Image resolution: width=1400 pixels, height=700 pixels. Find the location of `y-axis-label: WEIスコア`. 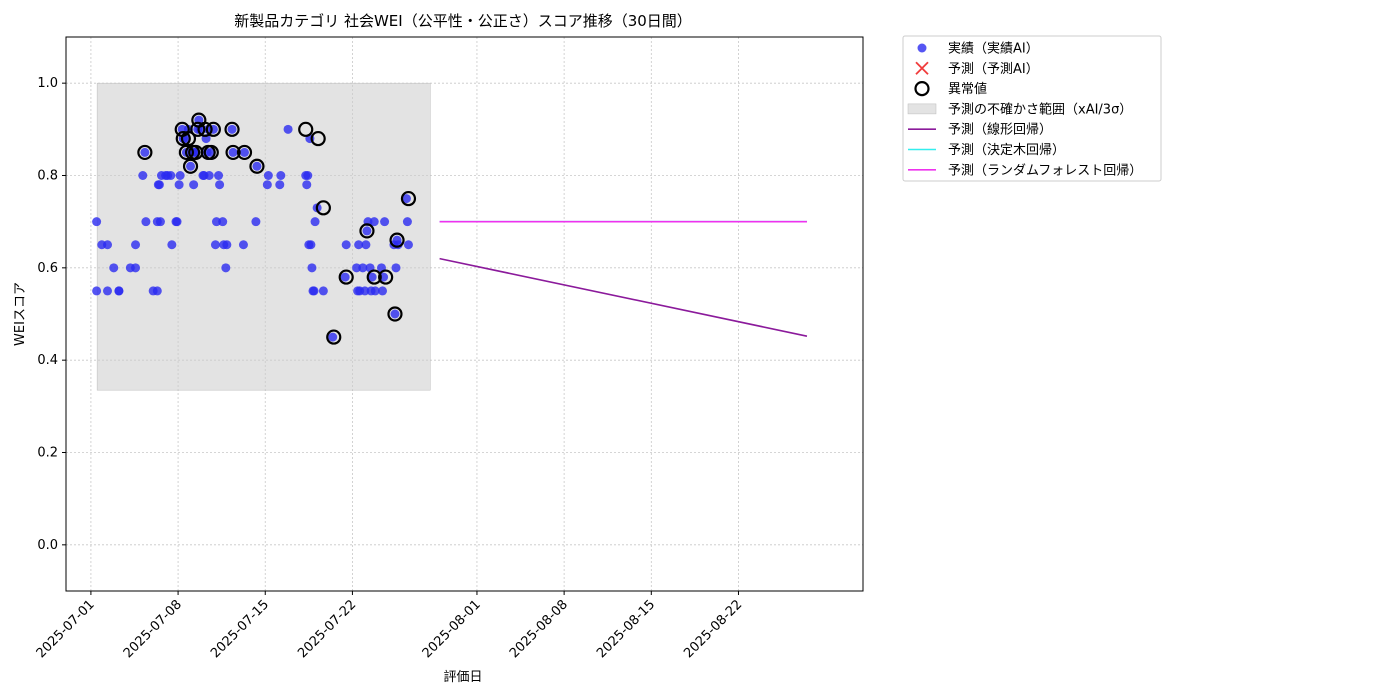

y-axis-label: WEIスコア is located at coordinates (20, 314).